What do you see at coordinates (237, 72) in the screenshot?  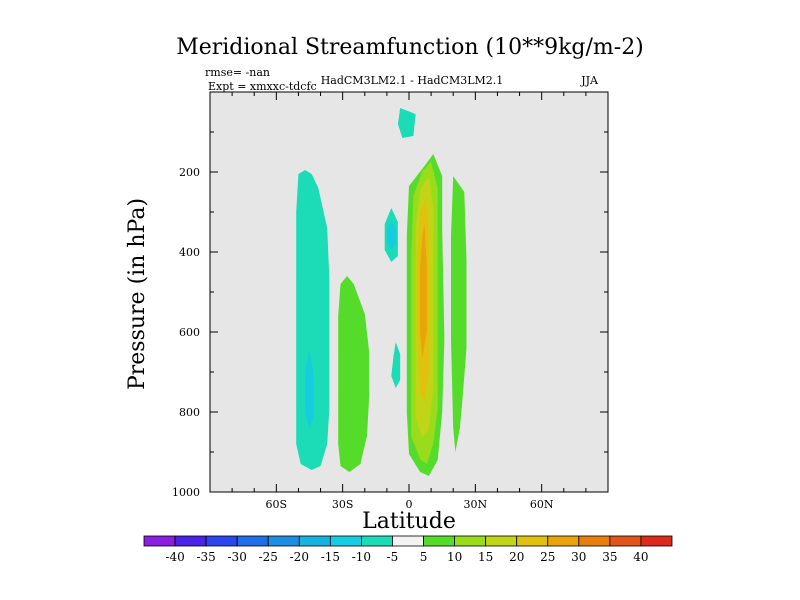 I see `rmse-label: rmse= -nan` at bounding box center [237, 72].